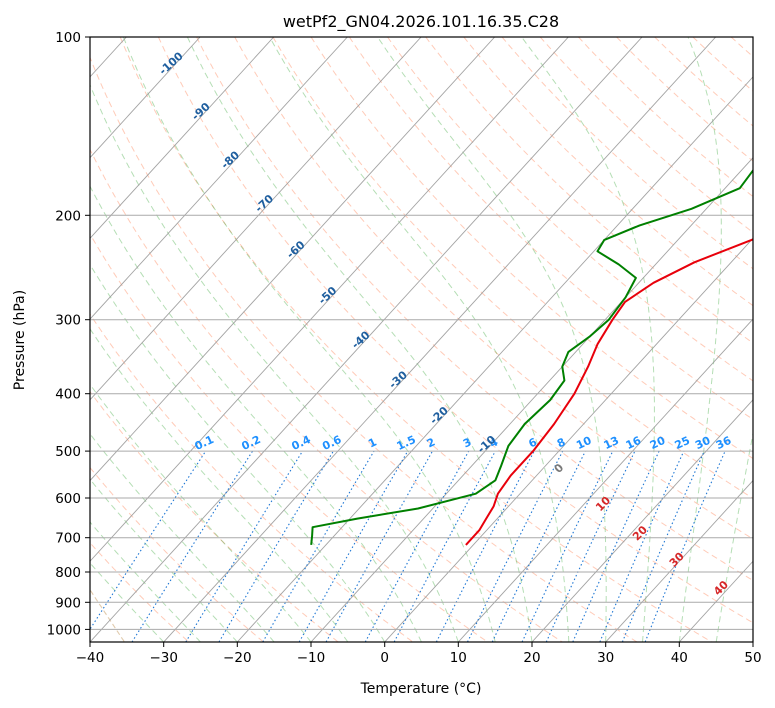  I want to click on y-axis-label: Pressure (hPa), so click(20, 340).